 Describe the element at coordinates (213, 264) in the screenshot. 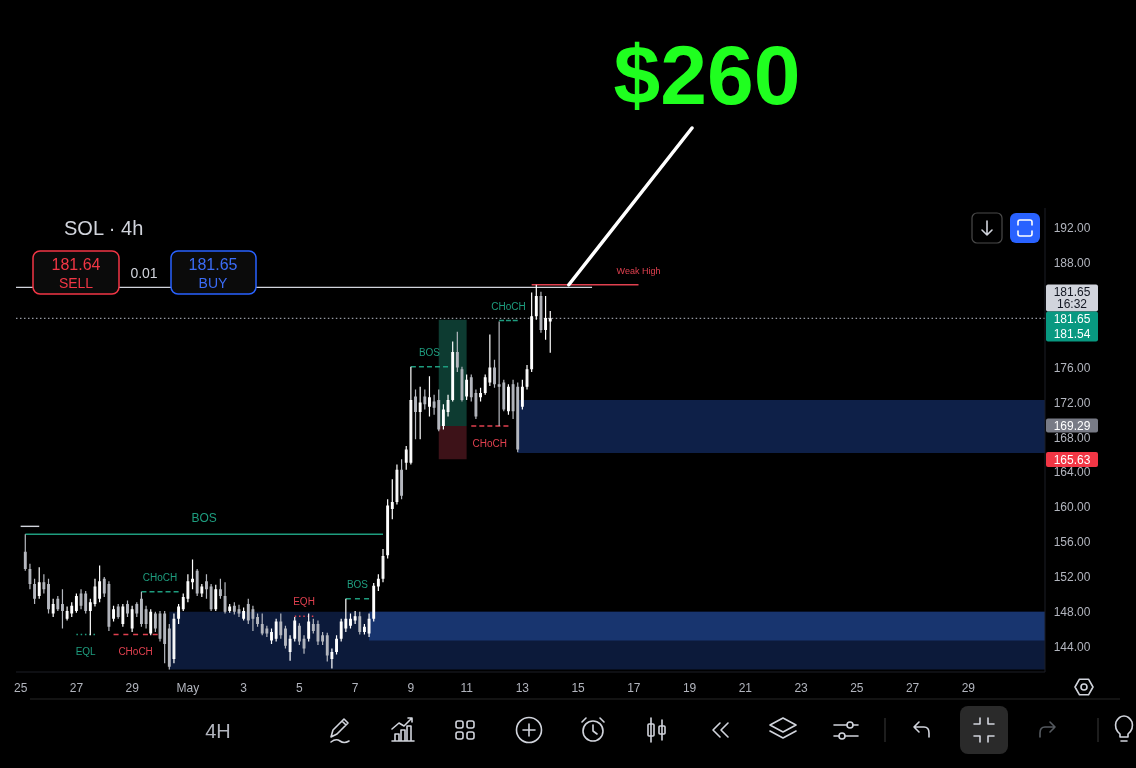

I see `annotation: 181.65` at that location.